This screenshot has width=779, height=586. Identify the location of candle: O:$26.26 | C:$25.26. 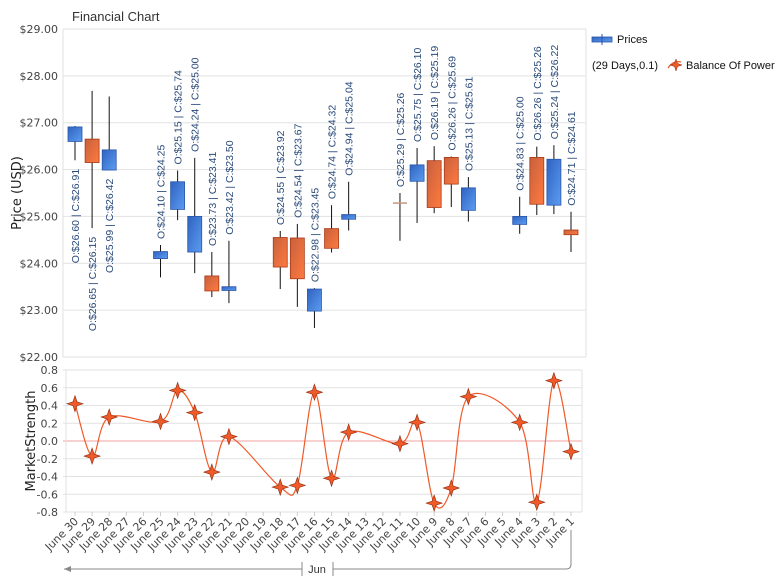
(537, 131).